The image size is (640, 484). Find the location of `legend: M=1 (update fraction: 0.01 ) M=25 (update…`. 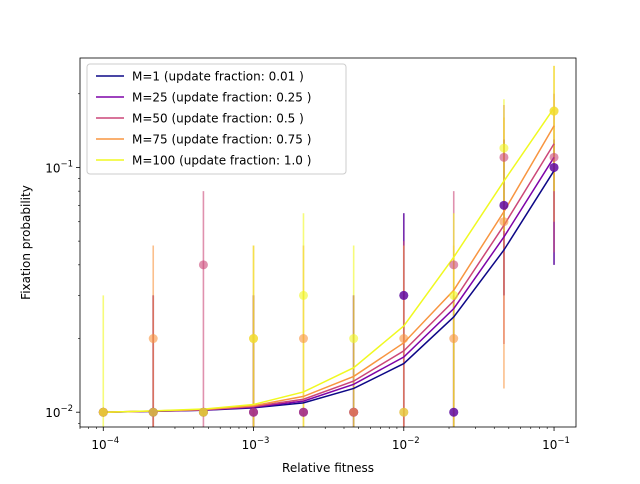

legend: M=1 (update fraction: 0.01 ) M=25 (update… is located at coordinates (216, 119).